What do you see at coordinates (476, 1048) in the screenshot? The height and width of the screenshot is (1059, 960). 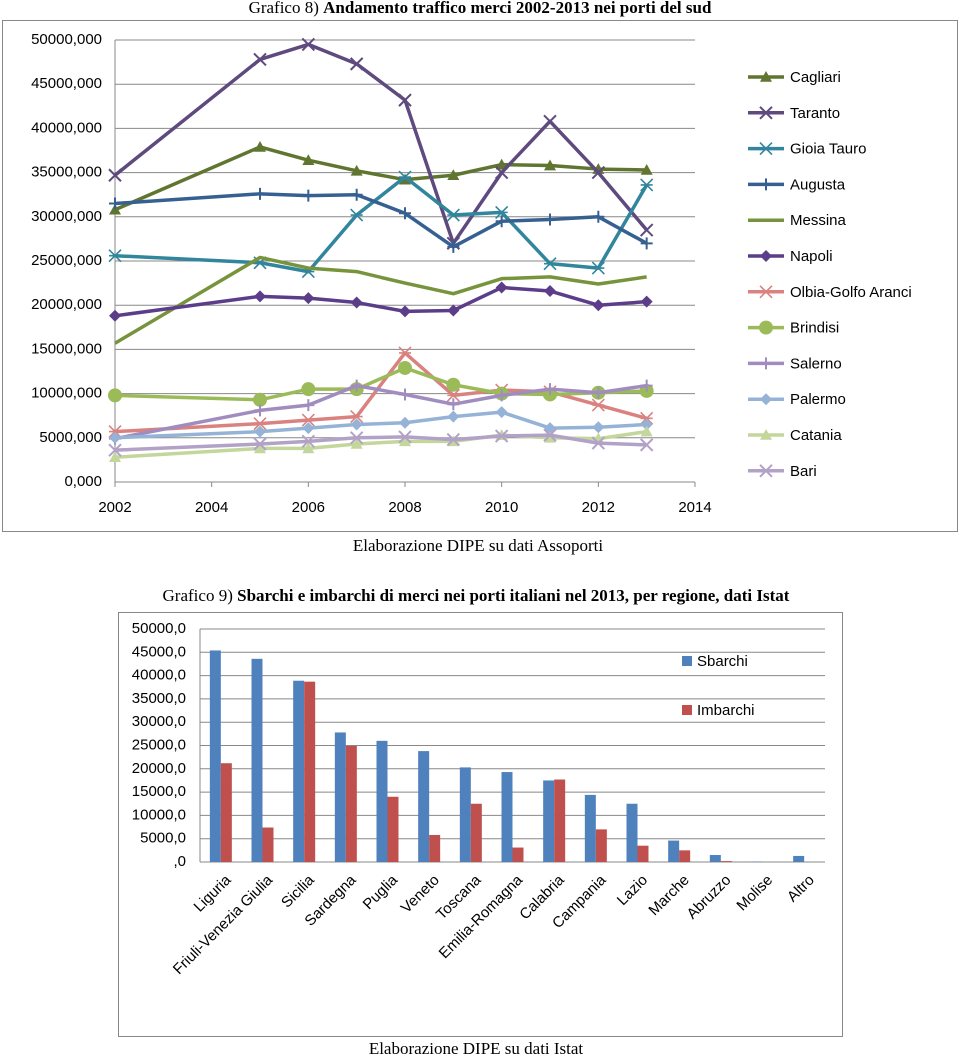 I see `chart-source: Elaborazione DIPE su dati Istat` at bounding box center [476, 1048].